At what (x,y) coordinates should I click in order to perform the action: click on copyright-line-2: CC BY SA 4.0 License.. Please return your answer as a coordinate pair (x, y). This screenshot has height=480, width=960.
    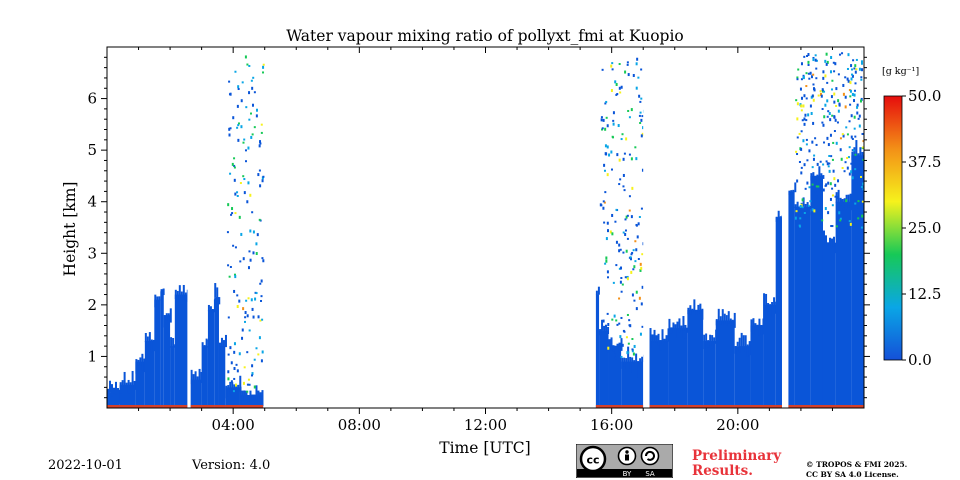
    Looking at the image, I should click on (852, 474).